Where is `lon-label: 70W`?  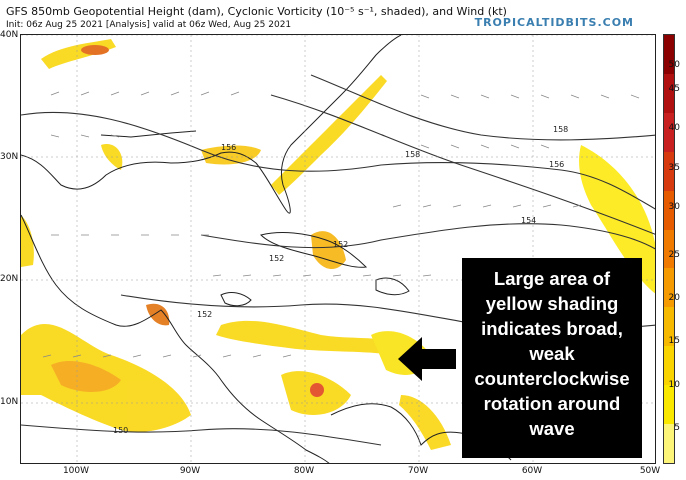 lon-label: 70W is located at coordinates (418, 471).